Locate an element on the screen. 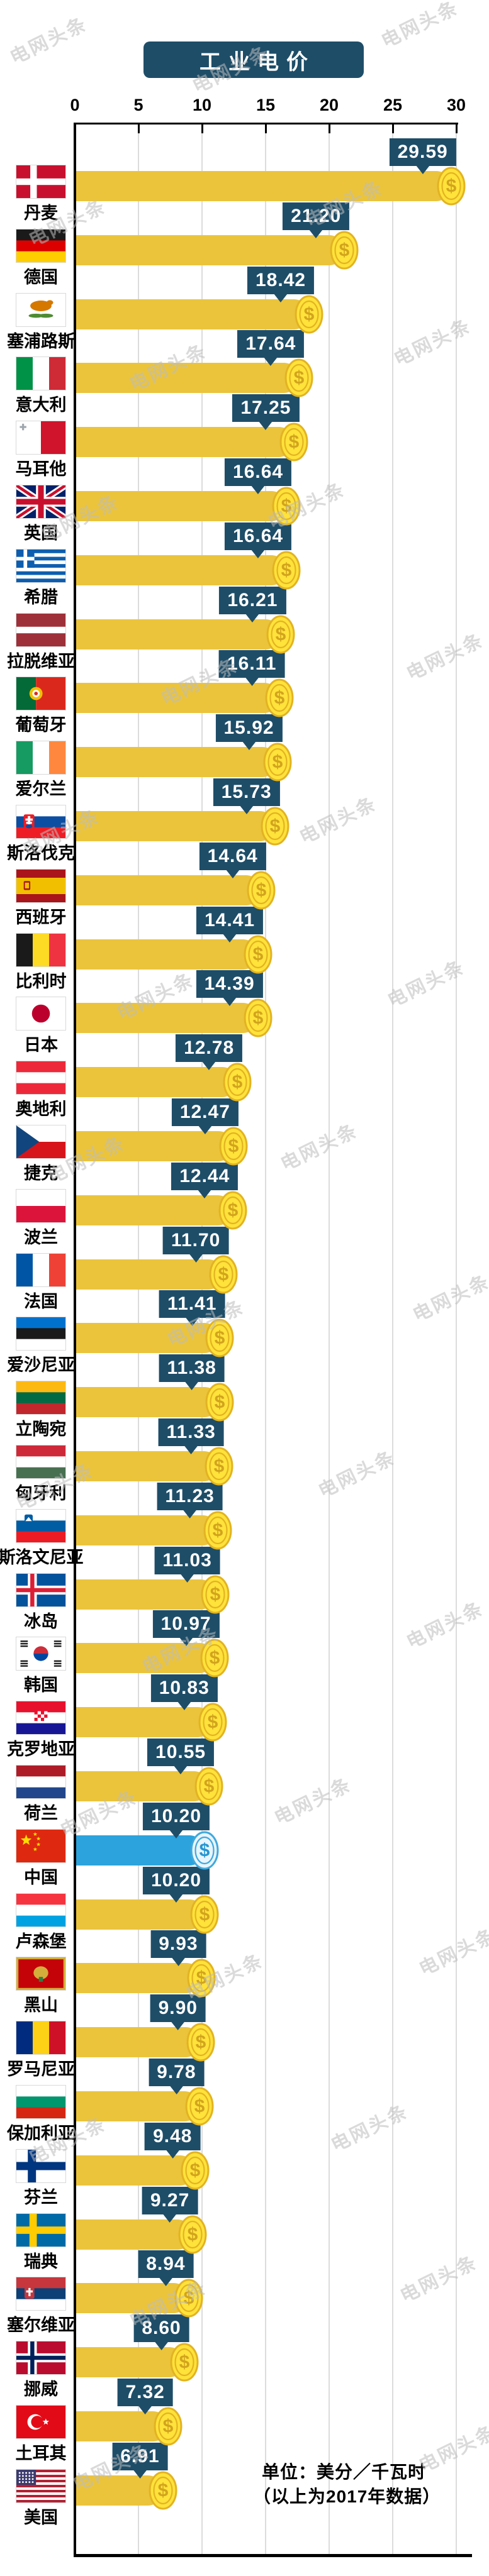 The width and height of the screenshot is (489, 2576). x-axis-tick-label: 5 is located at coordinates (138, 105).